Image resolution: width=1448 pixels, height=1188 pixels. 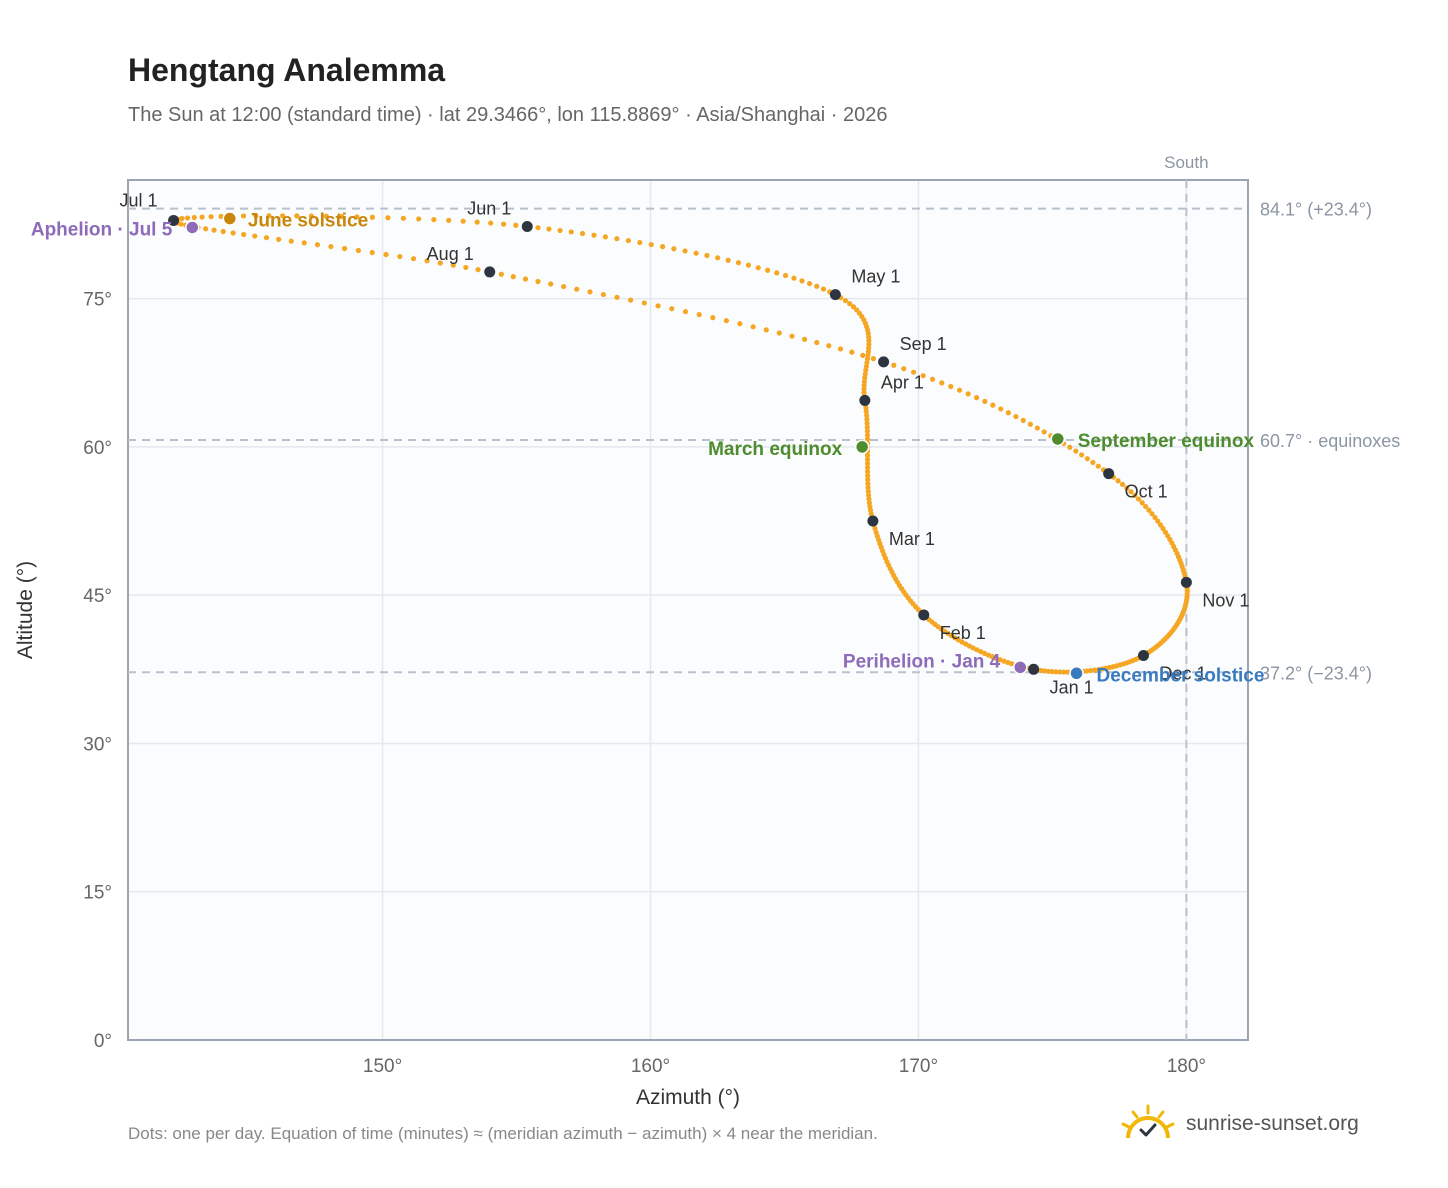 I want to click on meridian-label: South, so click(x=1186, y=162).